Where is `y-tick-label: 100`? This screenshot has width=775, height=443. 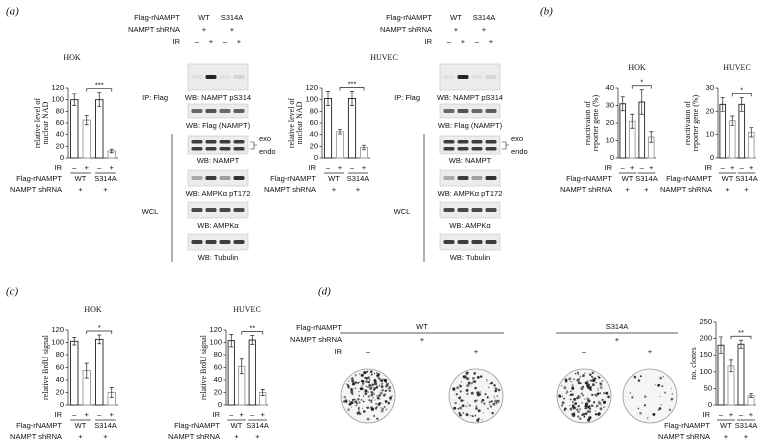 y-tick-label: 100 is located at coordinates (215, 341).